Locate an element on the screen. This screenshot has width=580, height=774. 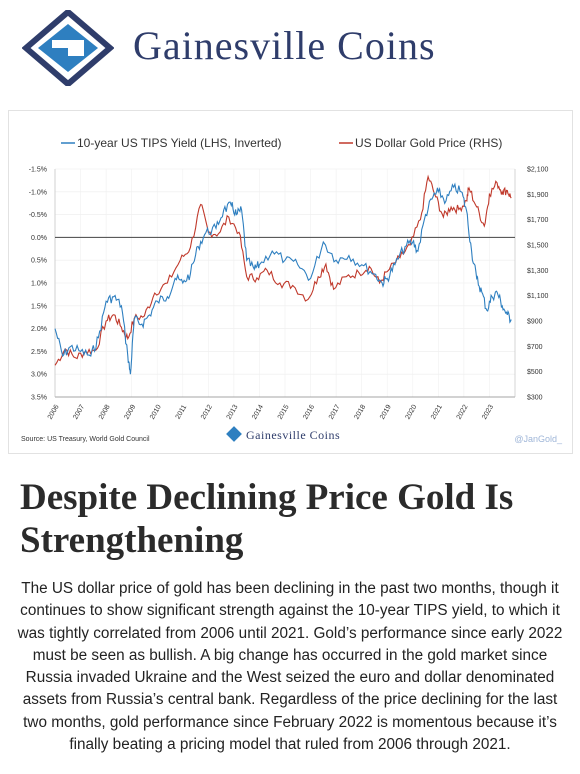
x-tick-label: 2010 is located at coordinates (156, 412).